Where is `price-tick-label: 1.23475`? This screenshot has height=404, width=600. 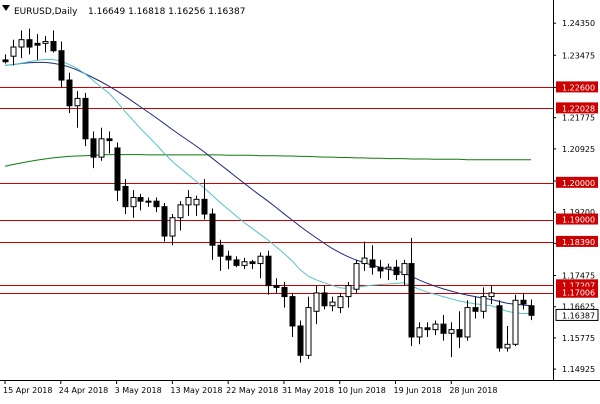
price-tick-label: 1.23475 is located at coordinates (578, 55).